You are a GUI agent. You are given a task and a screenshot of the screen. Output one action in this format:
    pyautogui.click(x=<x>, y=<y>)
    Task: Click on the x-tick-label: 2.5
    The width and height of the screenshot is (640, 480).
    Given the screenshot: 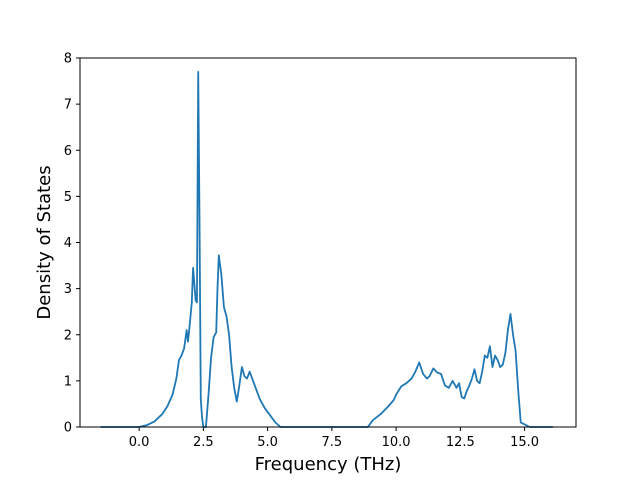 What is the action you would take?
    pyautogui.click(x=203, y=442)
    